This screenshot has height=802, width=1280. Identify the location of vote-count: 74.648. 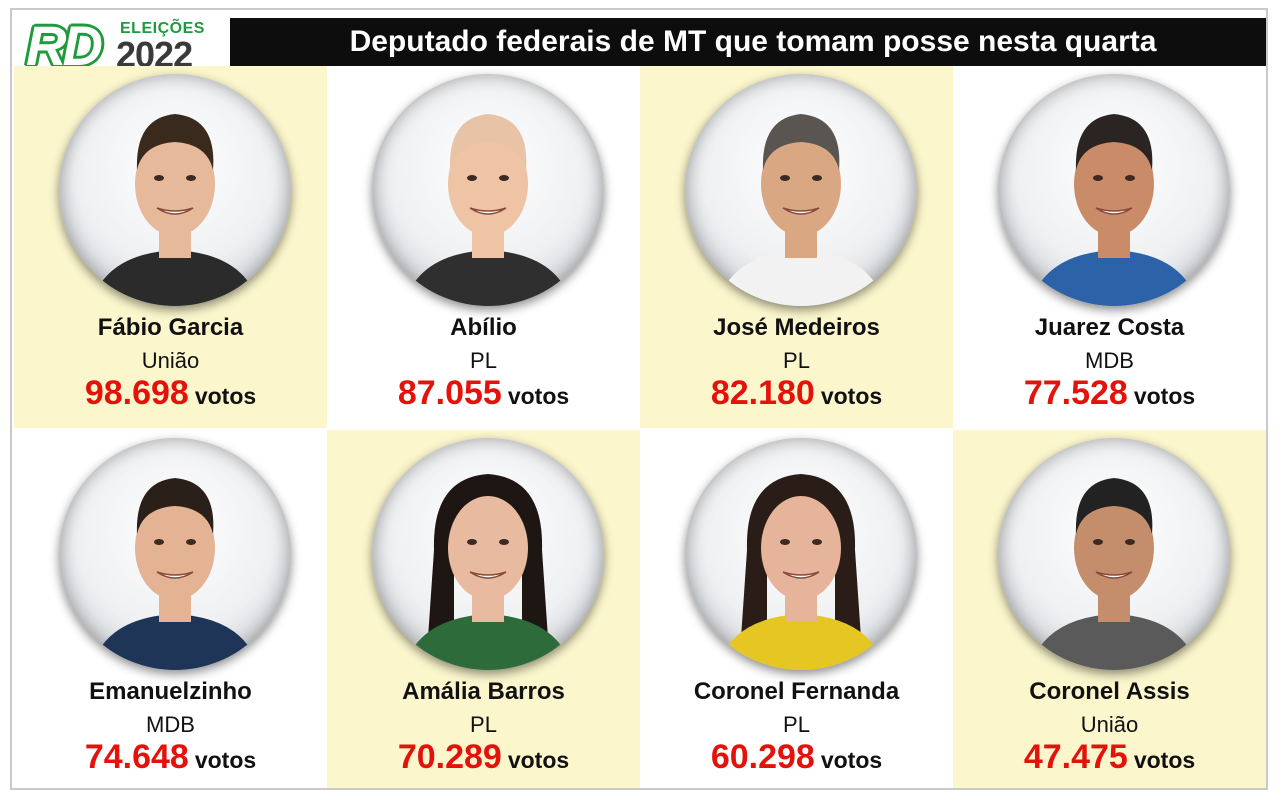
(136, 757).